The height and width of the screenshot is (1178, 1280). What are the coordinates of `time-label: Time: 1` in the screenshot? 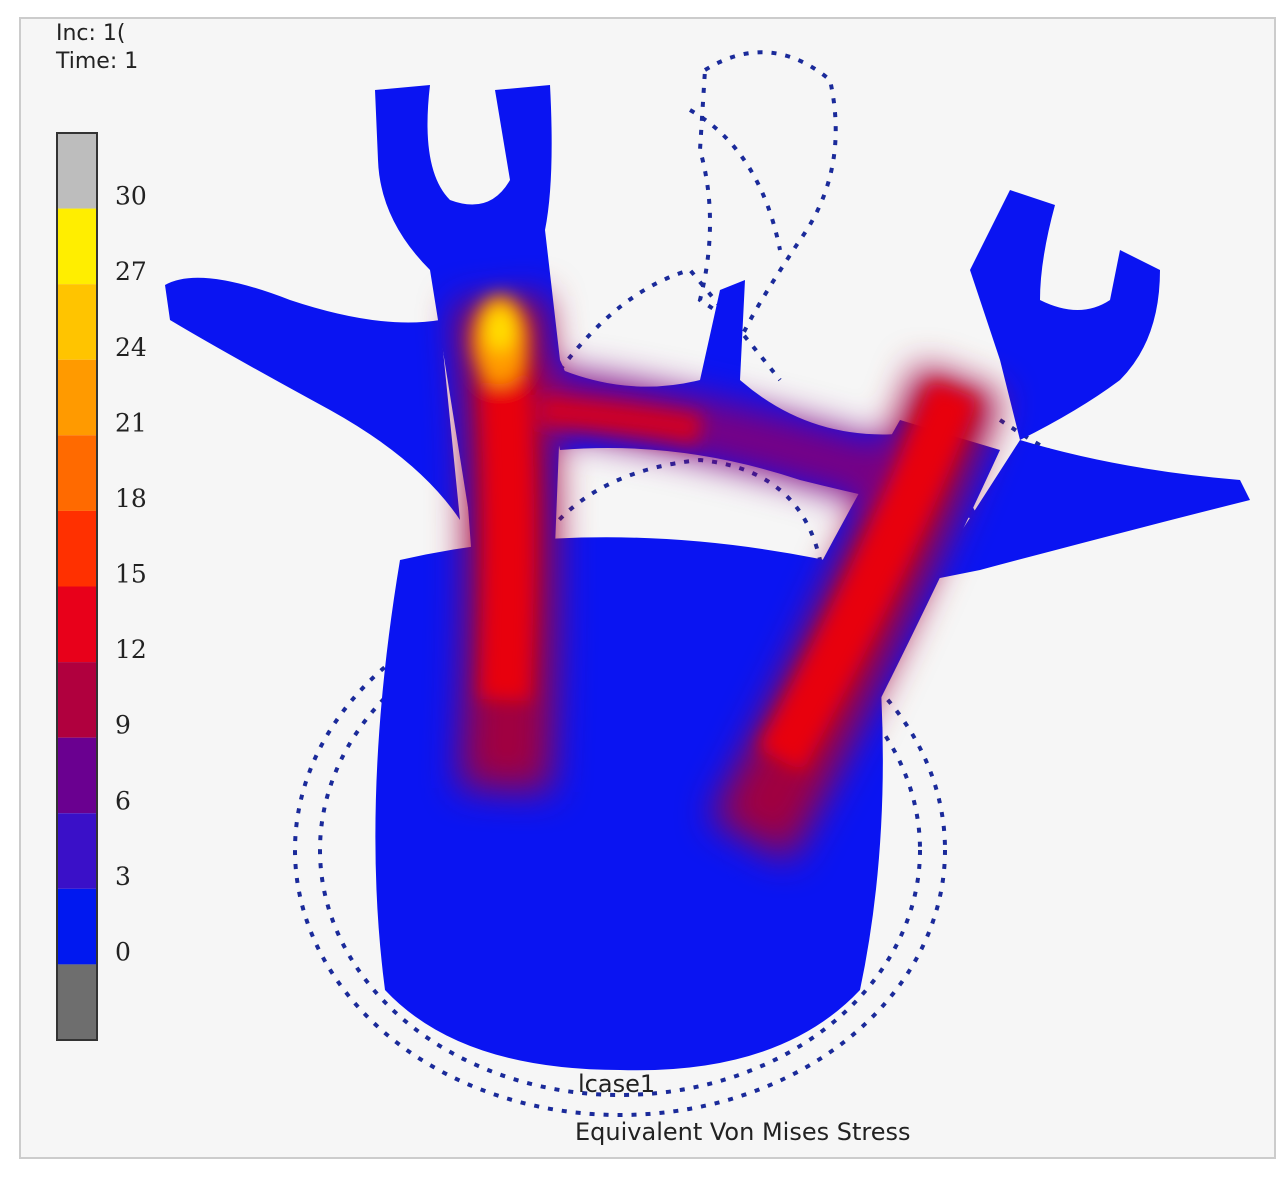 It's located at (96, 61).